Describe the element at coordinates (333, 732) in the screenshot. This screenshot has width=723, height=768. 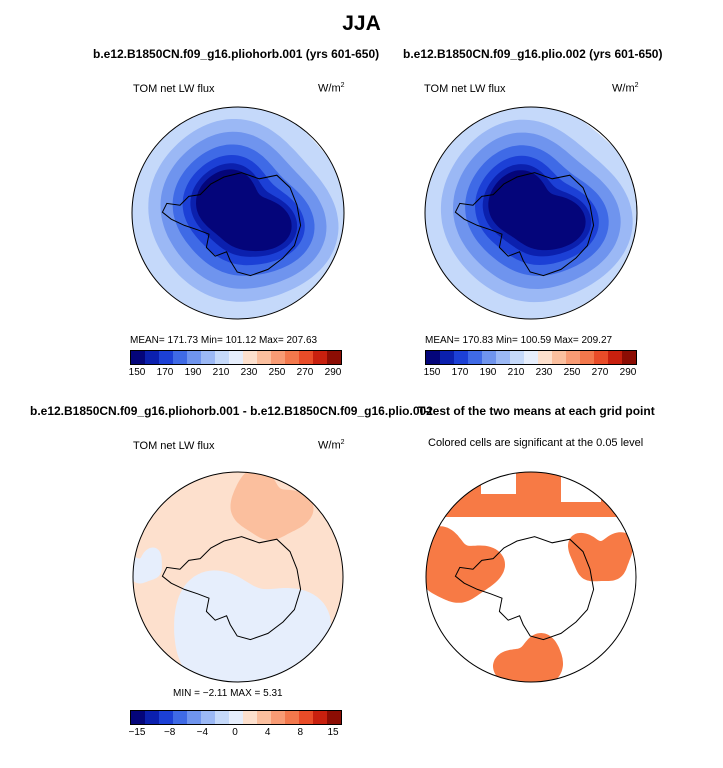
I see `colorbar-tick-label: 15` at that location.